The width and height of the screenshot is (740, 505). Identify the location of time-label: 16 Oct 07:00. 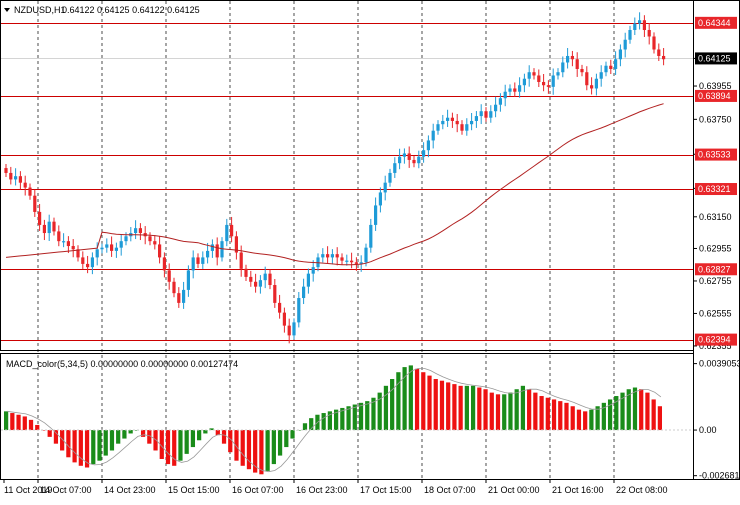
(258, 490).